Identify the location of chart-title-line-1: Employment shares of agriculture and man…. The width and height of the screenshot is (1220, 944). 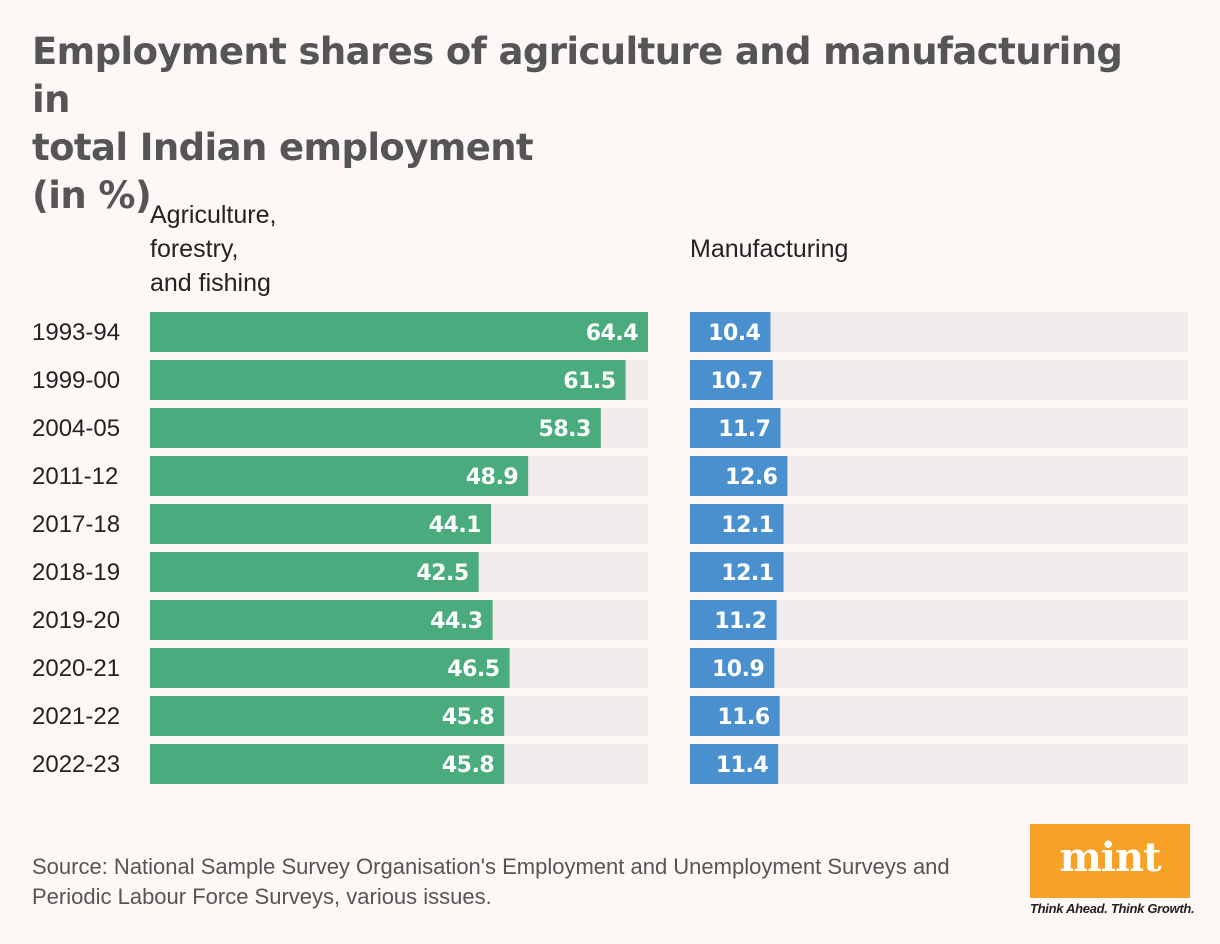
(577, 75).